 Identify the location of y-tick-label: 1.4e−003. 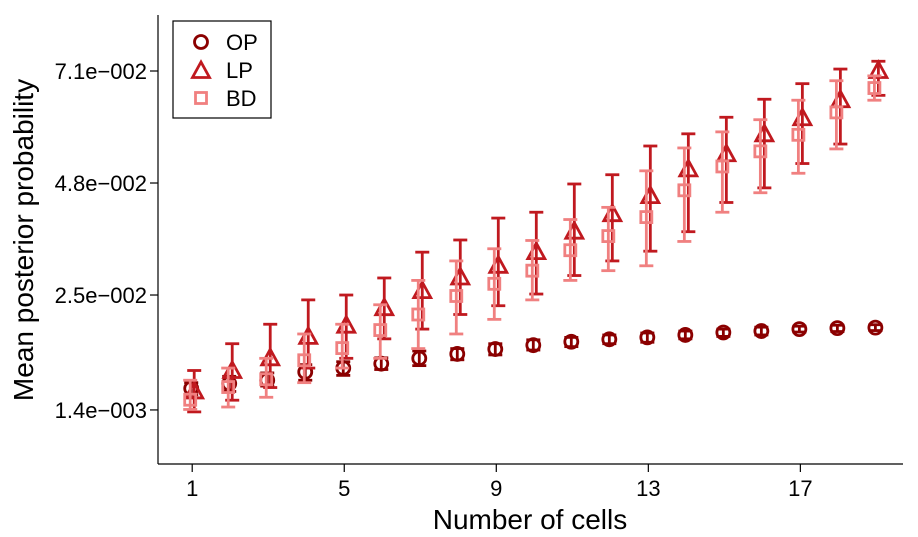
(101, 410).